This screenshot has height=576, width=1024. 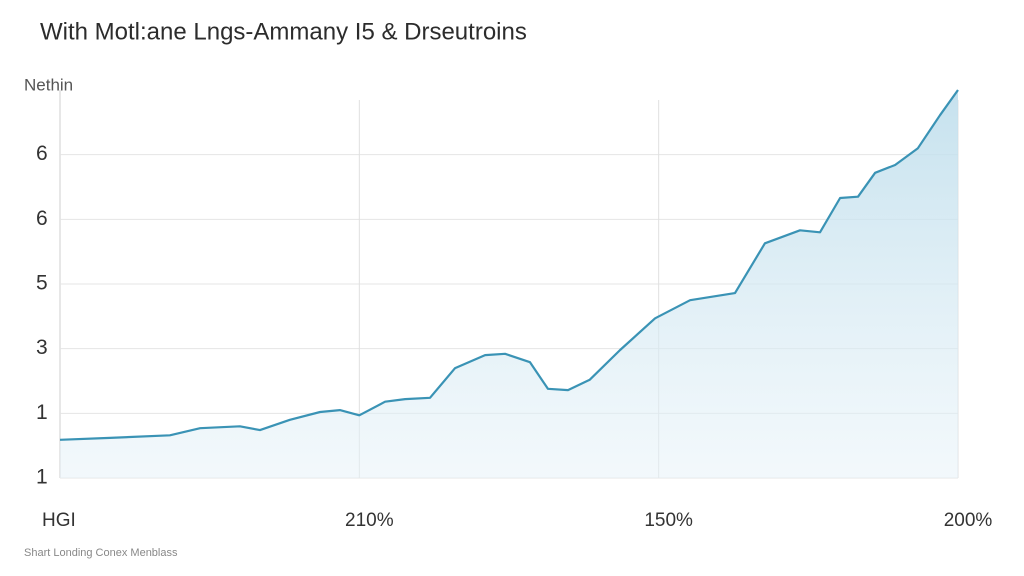 What do you see at coordinates (42, 347) in the screenshot?
I see `y-tick-label: 3` at bounding box center [42, 347].